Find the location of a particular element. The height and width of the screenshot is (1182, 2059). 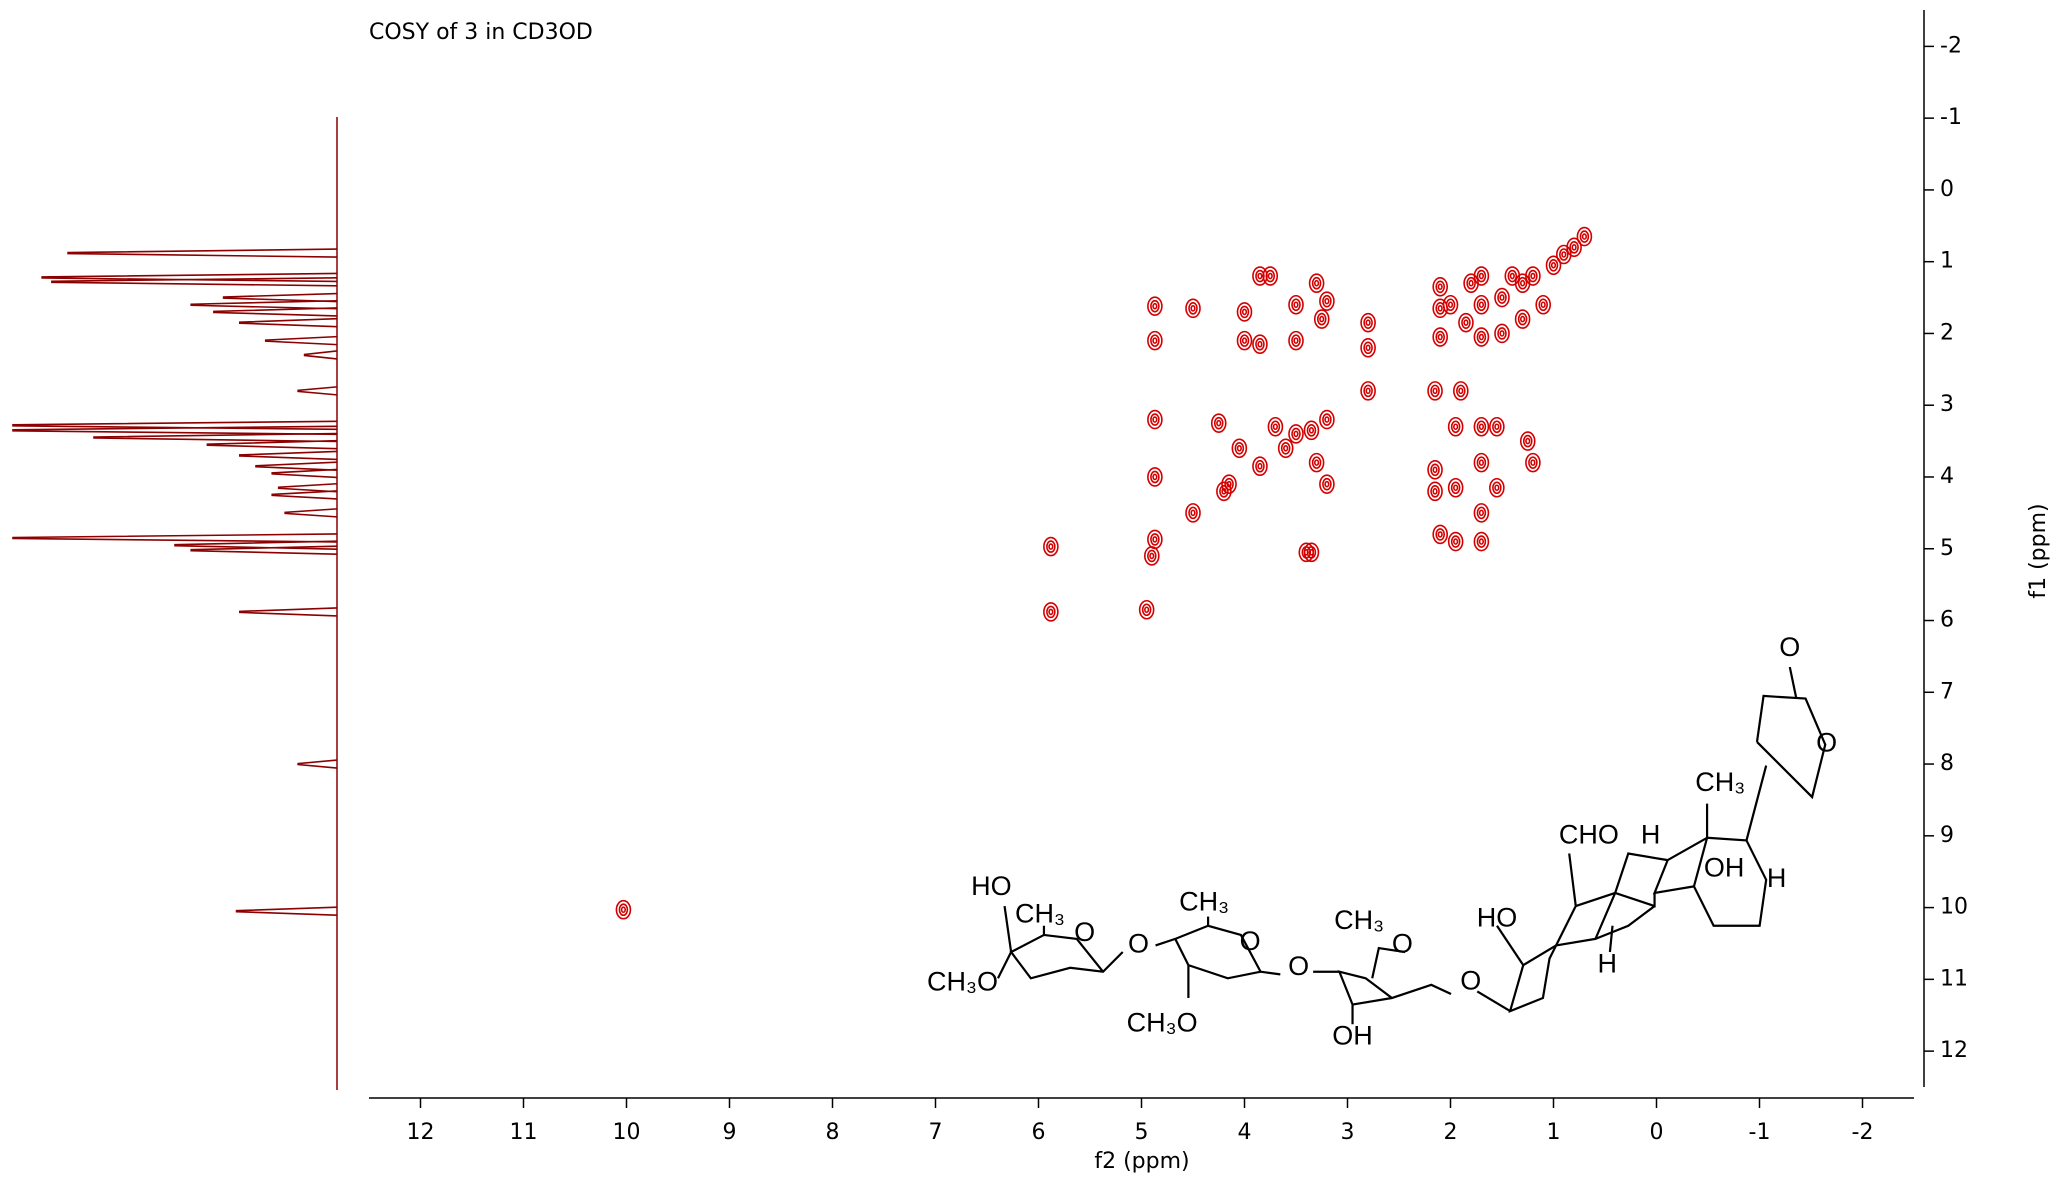

x-tick-label: 8 is located at coordinates (833, 1132).